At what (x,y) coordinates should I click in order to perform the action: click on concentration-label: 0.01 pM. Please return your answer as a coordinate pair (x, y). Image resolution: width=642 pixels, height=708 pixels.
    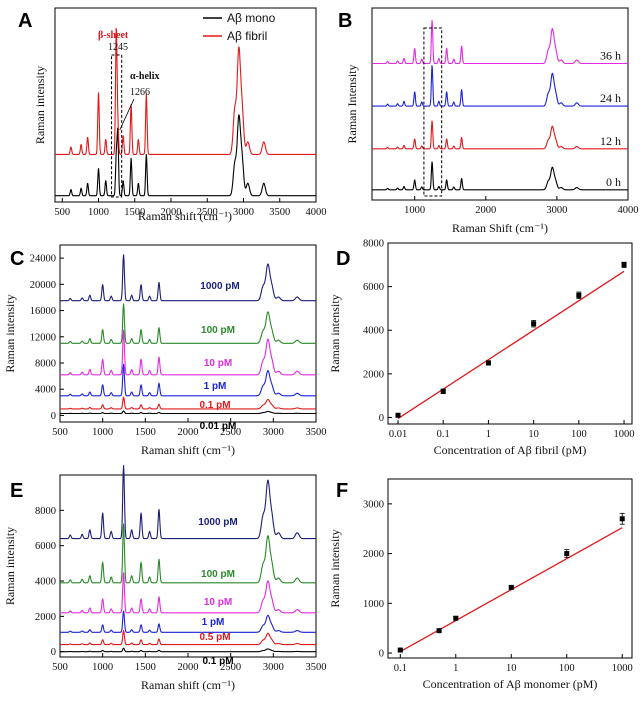
    Looking at the image, I should click on (218, 426).